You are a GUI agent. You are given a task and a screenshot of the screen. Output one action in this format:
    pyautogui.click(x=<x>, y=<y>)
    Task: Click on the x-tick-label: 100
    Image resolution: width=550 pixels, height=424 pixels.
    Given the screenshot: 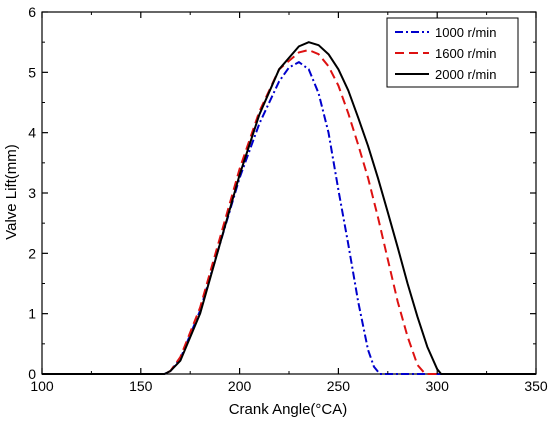 What is the action you would take?
    pyautogui.click(x=42, y=386)
    